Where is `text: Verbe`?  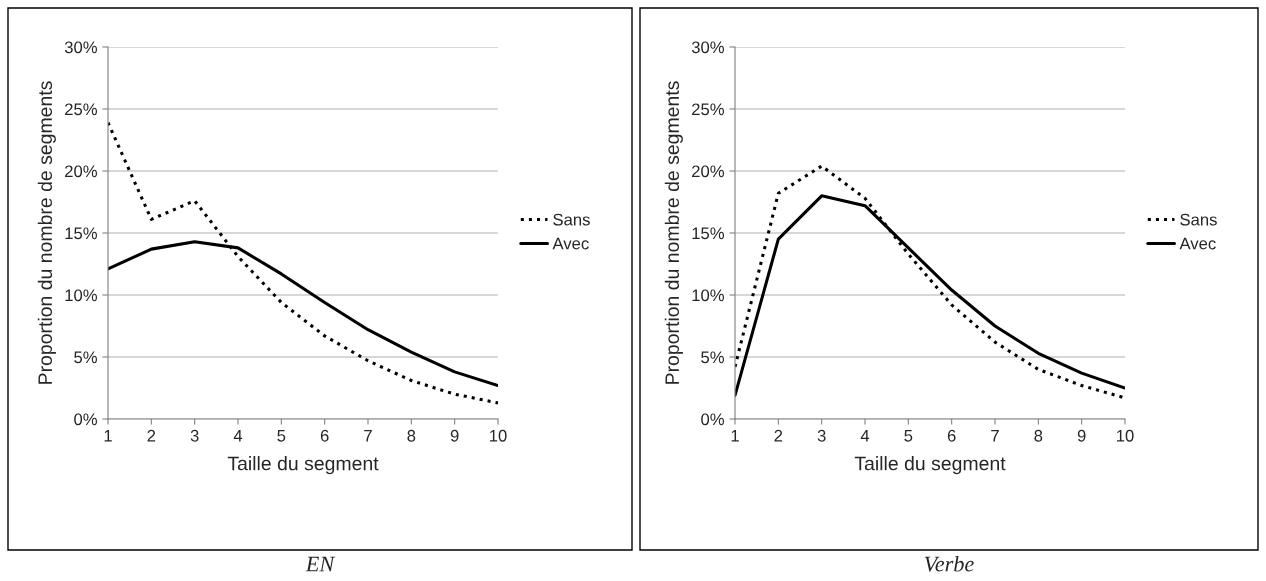
text: Verbe is located at coordinates (949, 563).